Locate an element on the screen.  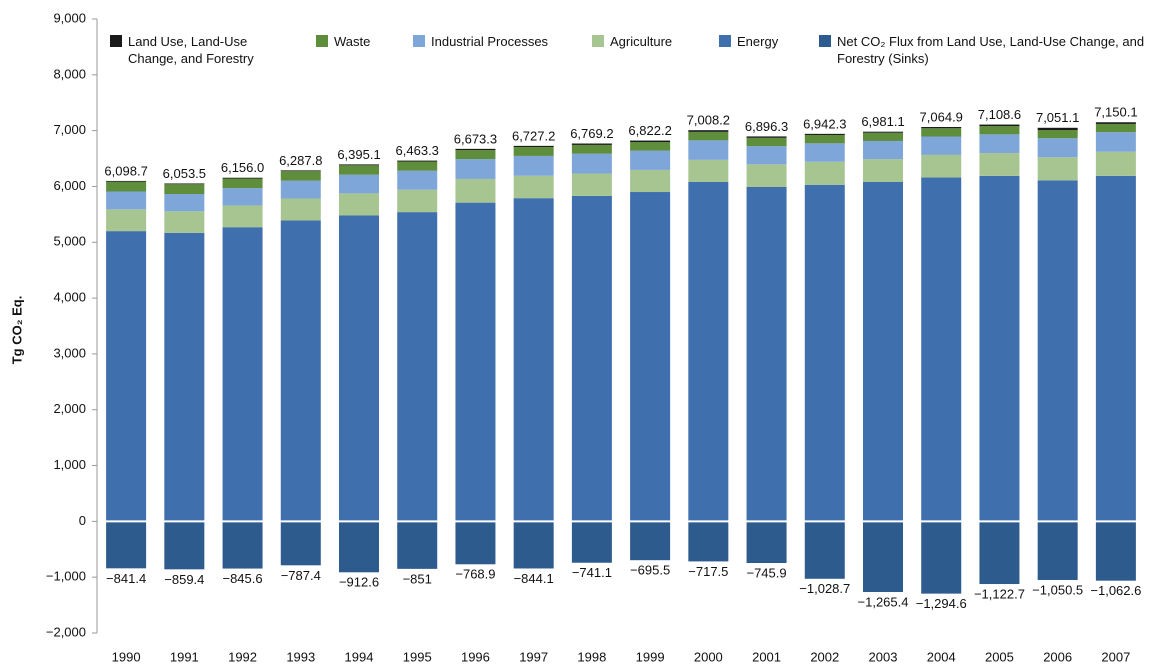
x-tick-label: 1990 is located at coordinates (126, 656).